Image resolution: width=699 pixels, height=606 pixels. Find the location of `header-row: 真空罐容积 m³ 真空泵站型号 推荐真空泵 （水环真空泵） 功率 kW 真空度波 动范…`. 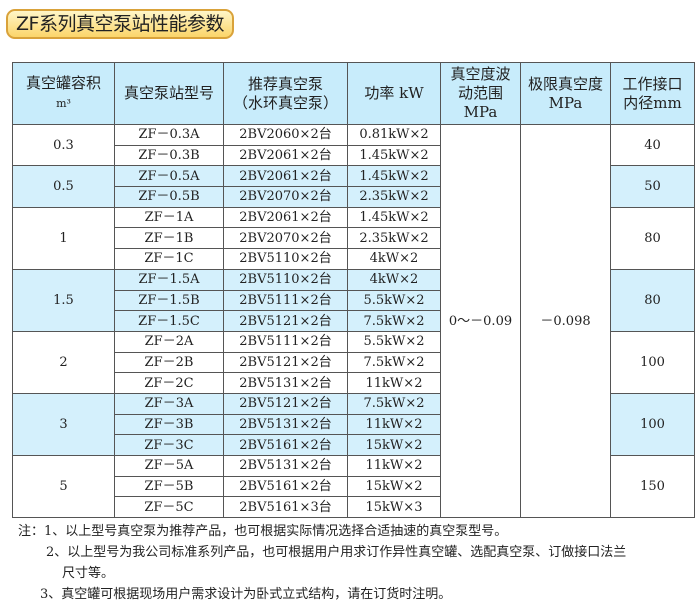

header-row: 真空罐容积 m³ 真空泵站型号 推荐真空泵 （水环真空泵） 功率 kW 真空度波 动范… is located at coordinates (353, 93).